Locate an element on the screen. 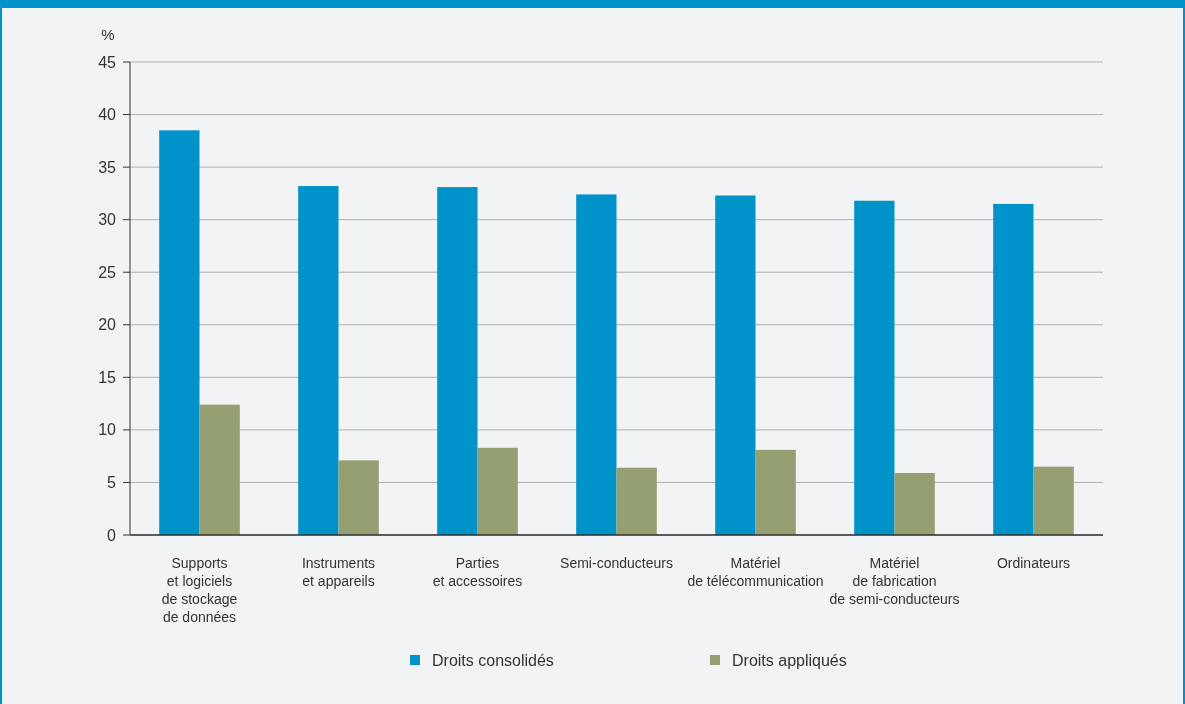 The height and width of the screenshot is (704, 1185). x-tick-label: Matériel de fabrication de semi-conducteurs is located at coordinates (894, 581).